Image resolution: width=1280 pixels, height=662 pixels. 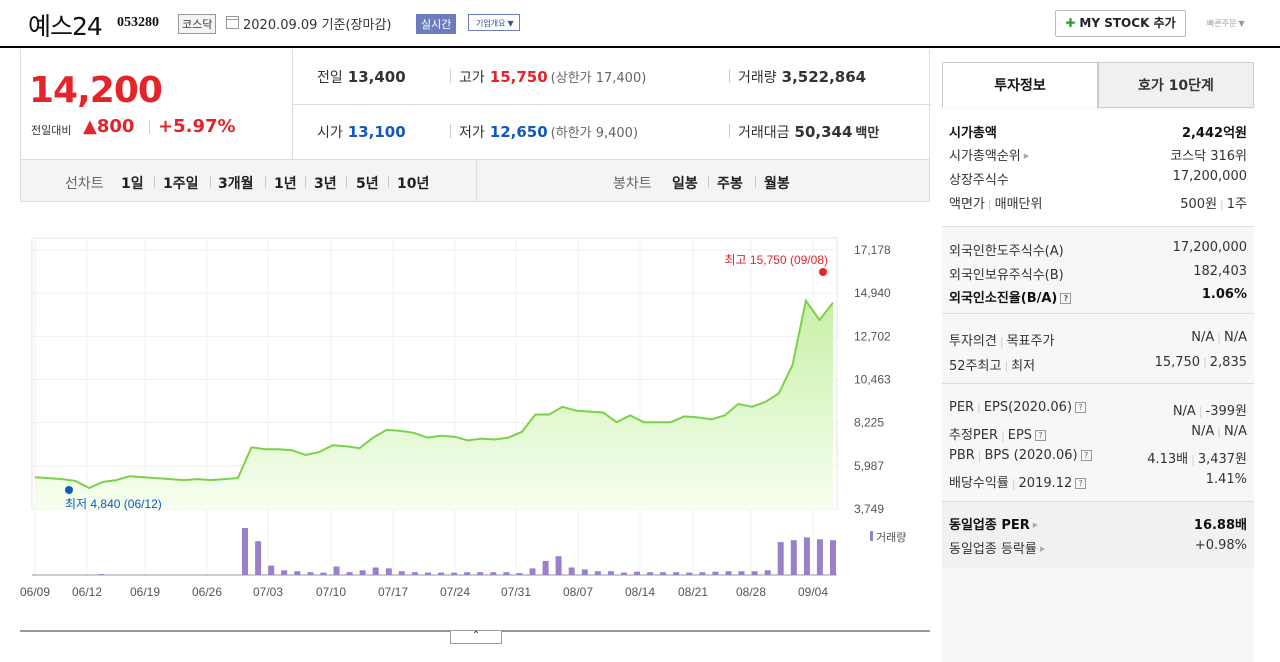 I want to click on industry-per-label: 동일업종 PER, so click(x=989, y=525).